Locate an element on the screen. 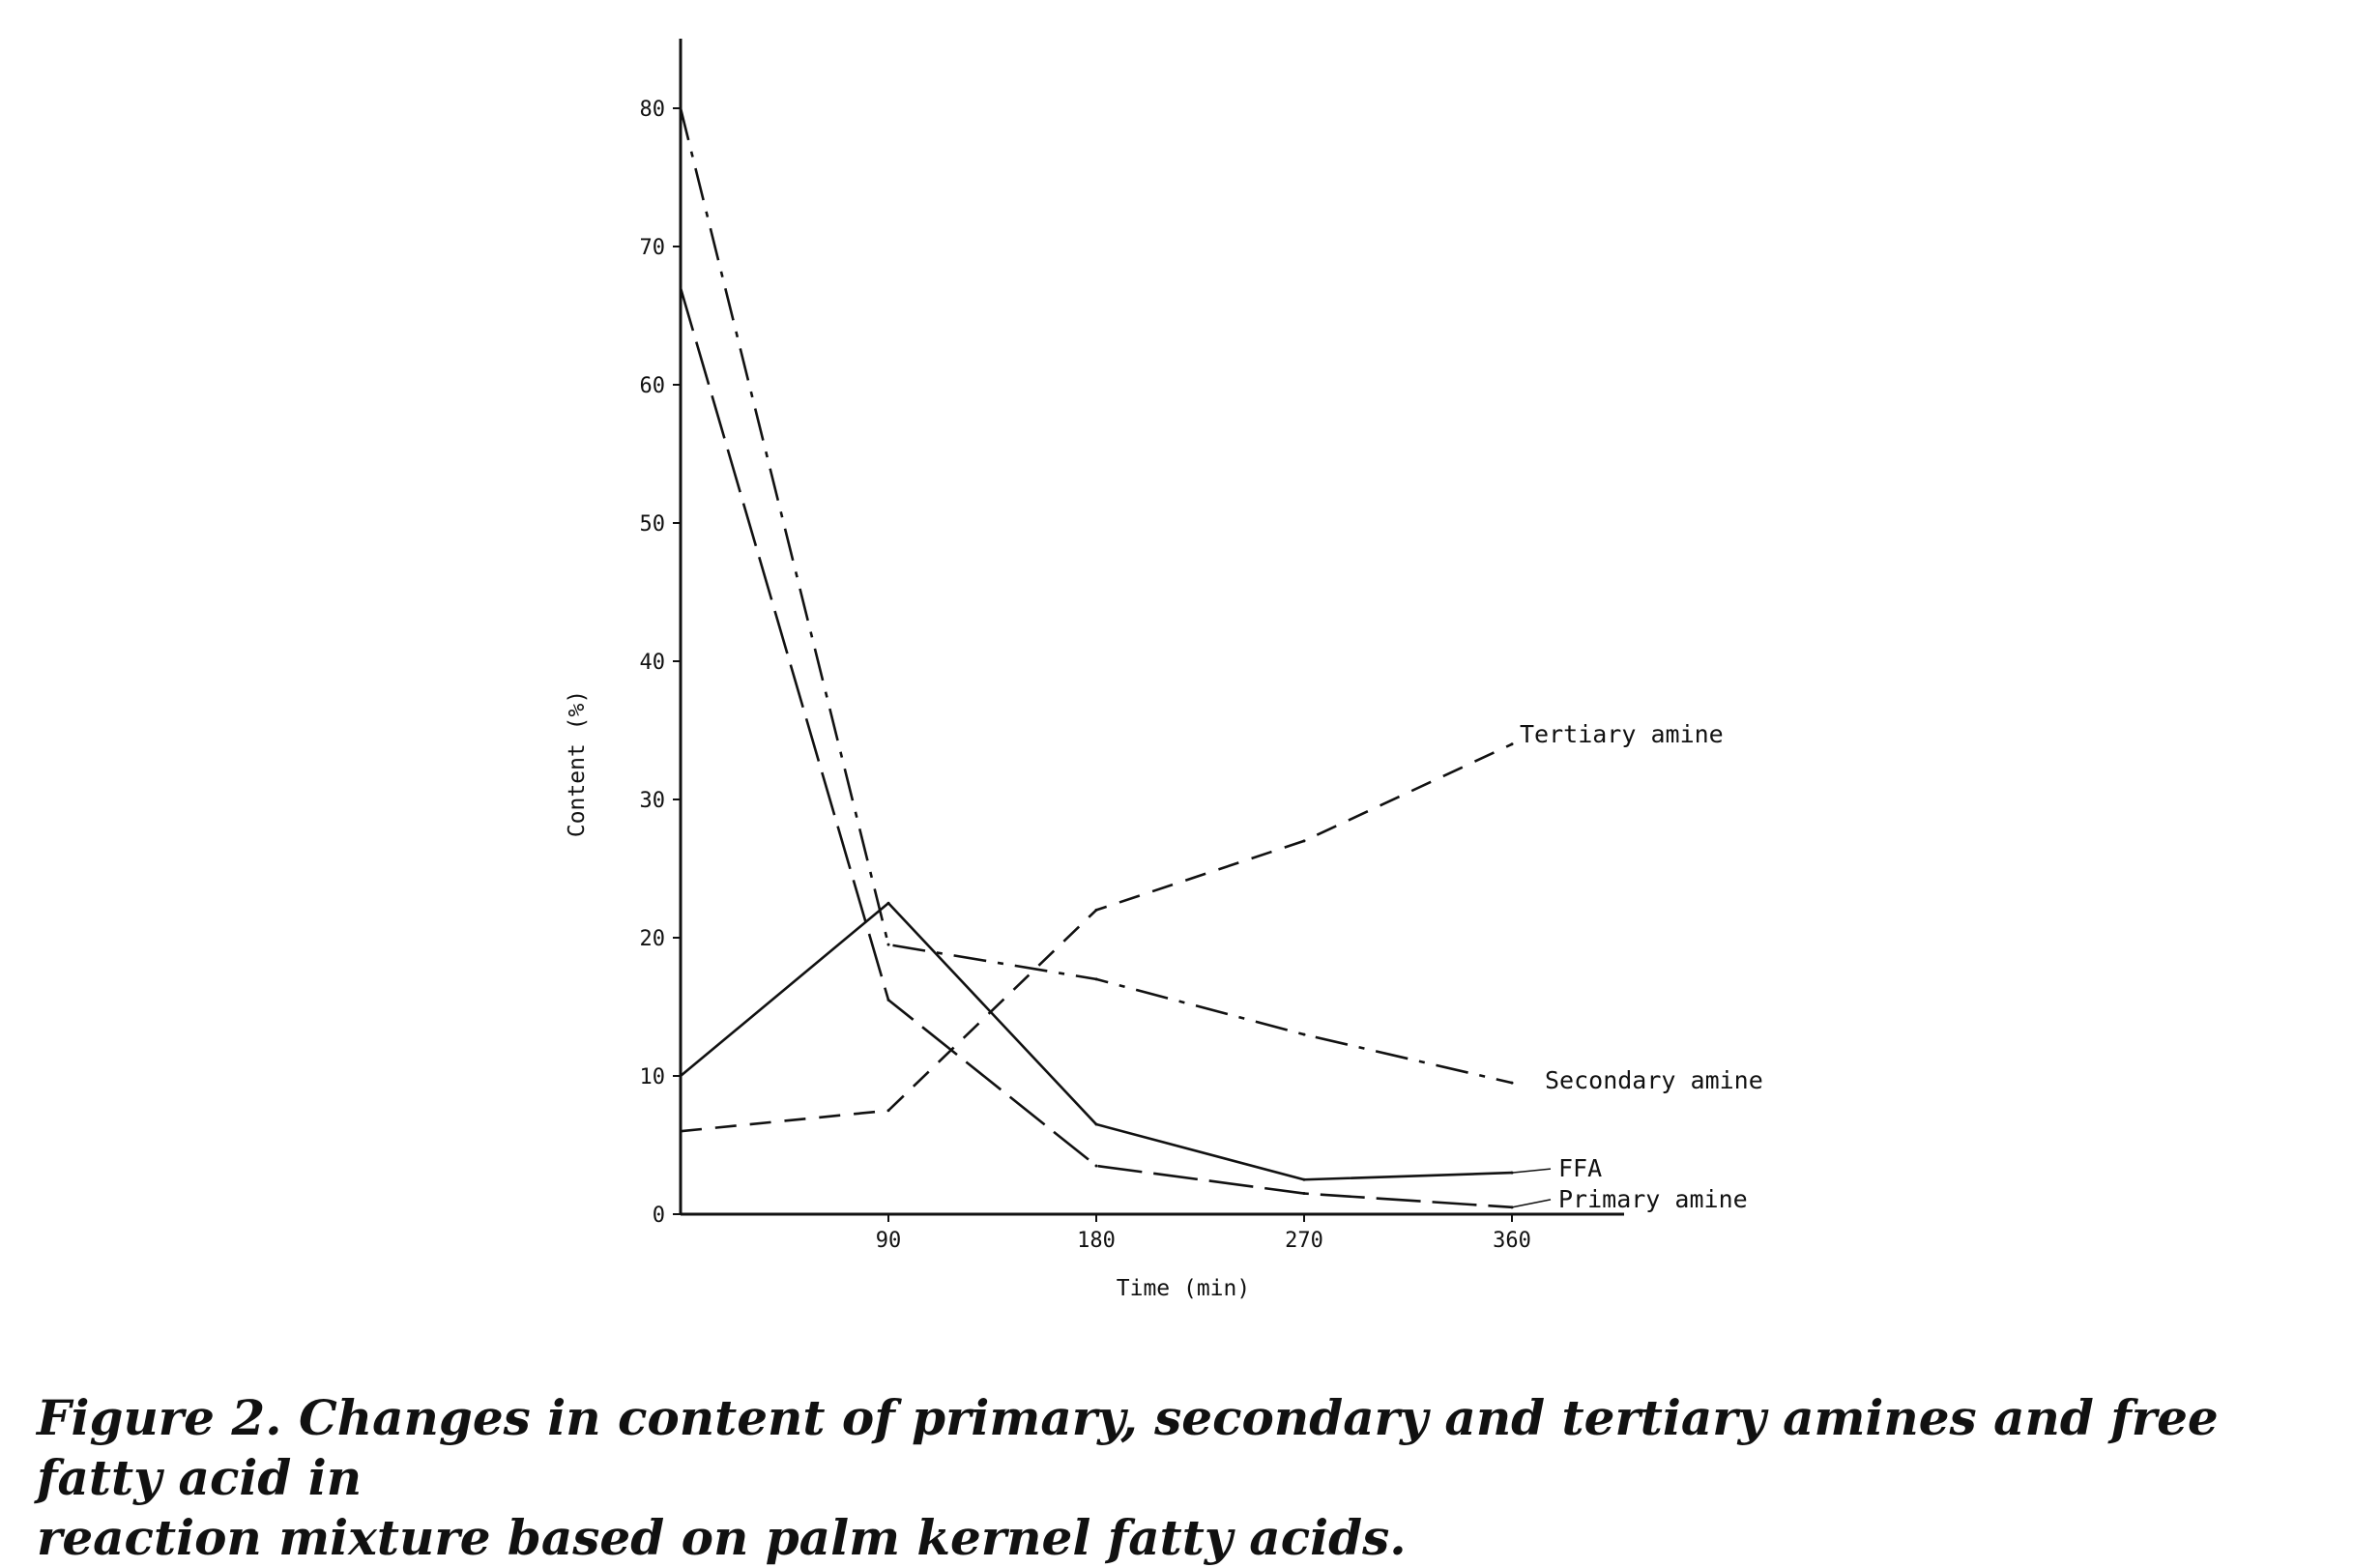 The image size is (2353, 1568). y-axis-title: Content (%) is located at coordinates (577, 763).